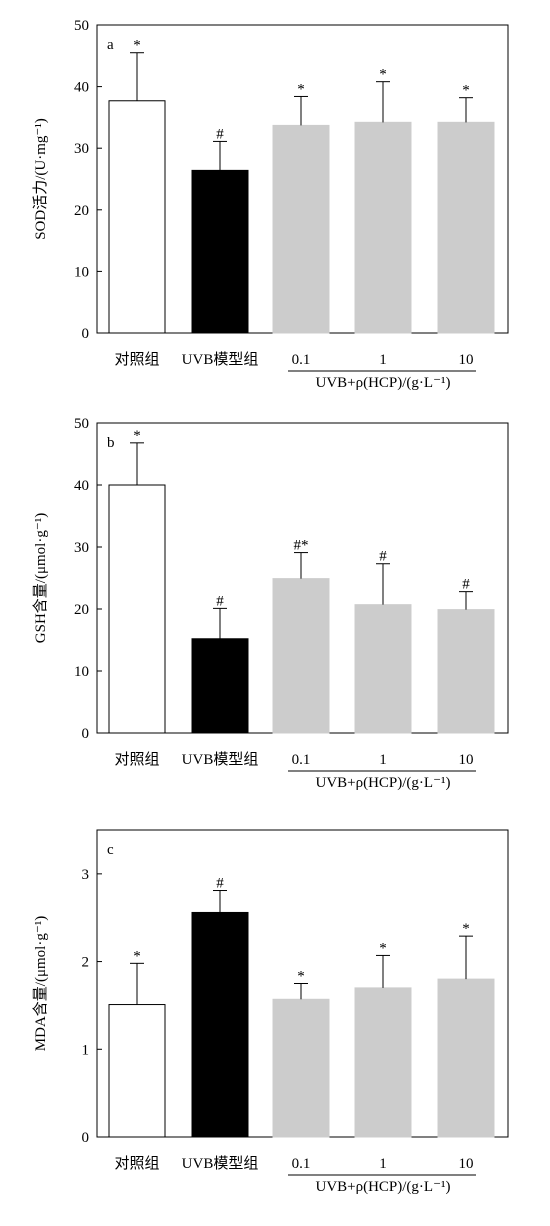 The image size is (550, 1226). What do you see at coordinates (40, 578) in the screenshot?
I see `y-axis-title: GSH含量/(μmol·g⁻¹)` at bounding box center [40, 578].